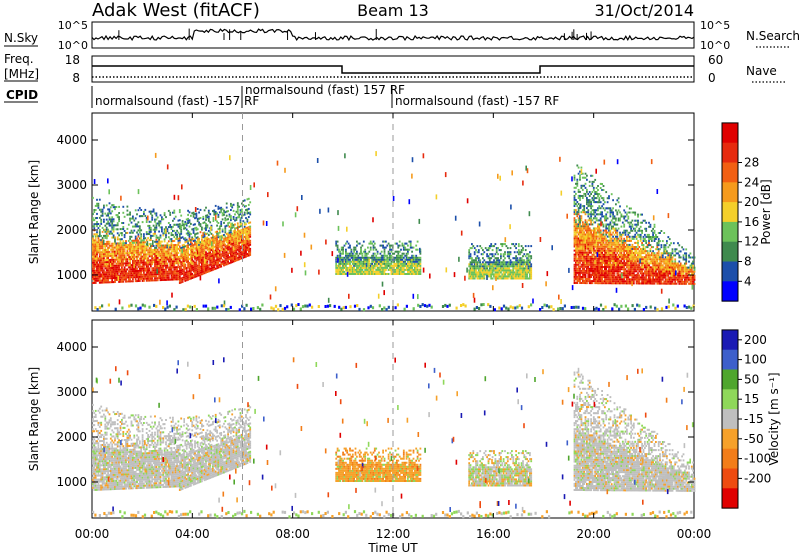 The width and height of the screenshot is (800, 558). What do you see at coordinates (712, 78) in the screenshot?
I see `nave-tick-bottom: 0` at bounding box center [712, 78].